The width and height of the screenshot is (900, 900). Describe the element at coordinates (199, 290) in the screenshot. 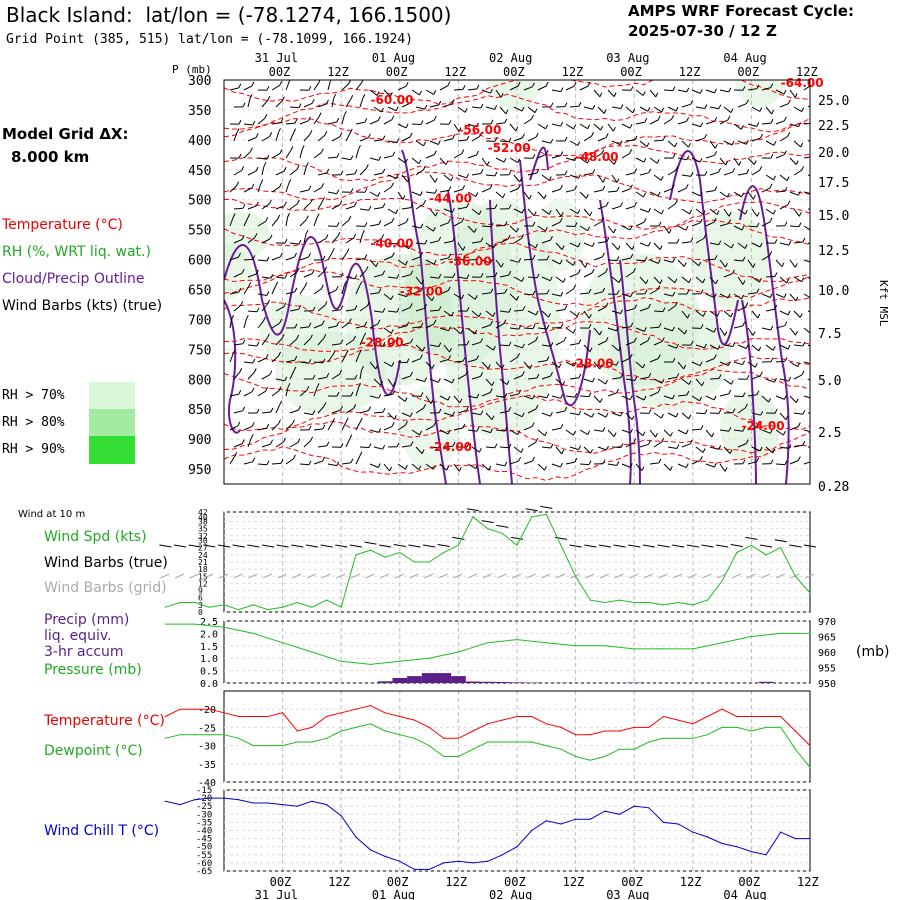

I see `pressure-tick-label: 650` at that location.